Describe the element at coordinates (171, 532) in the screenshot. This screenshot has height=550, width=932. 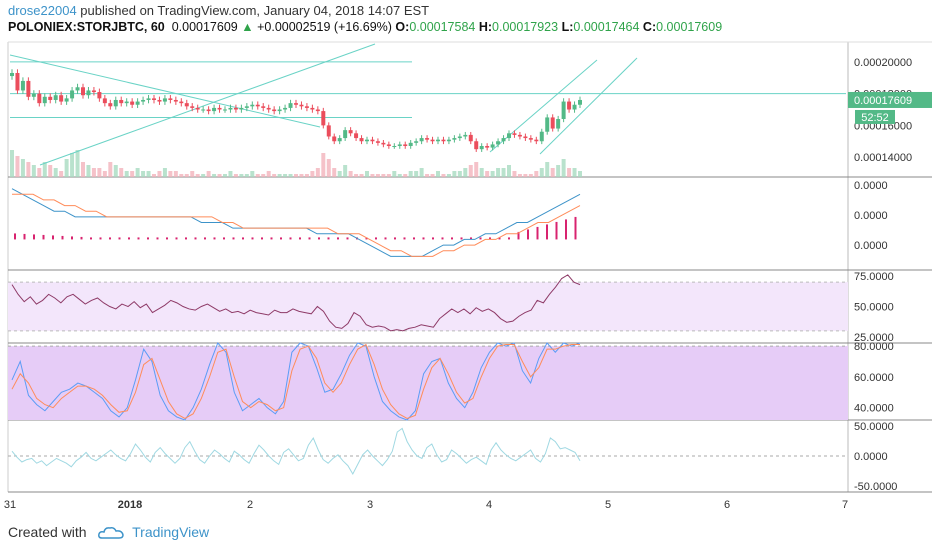
I see `tradingview-brand: TradingView` at that location.